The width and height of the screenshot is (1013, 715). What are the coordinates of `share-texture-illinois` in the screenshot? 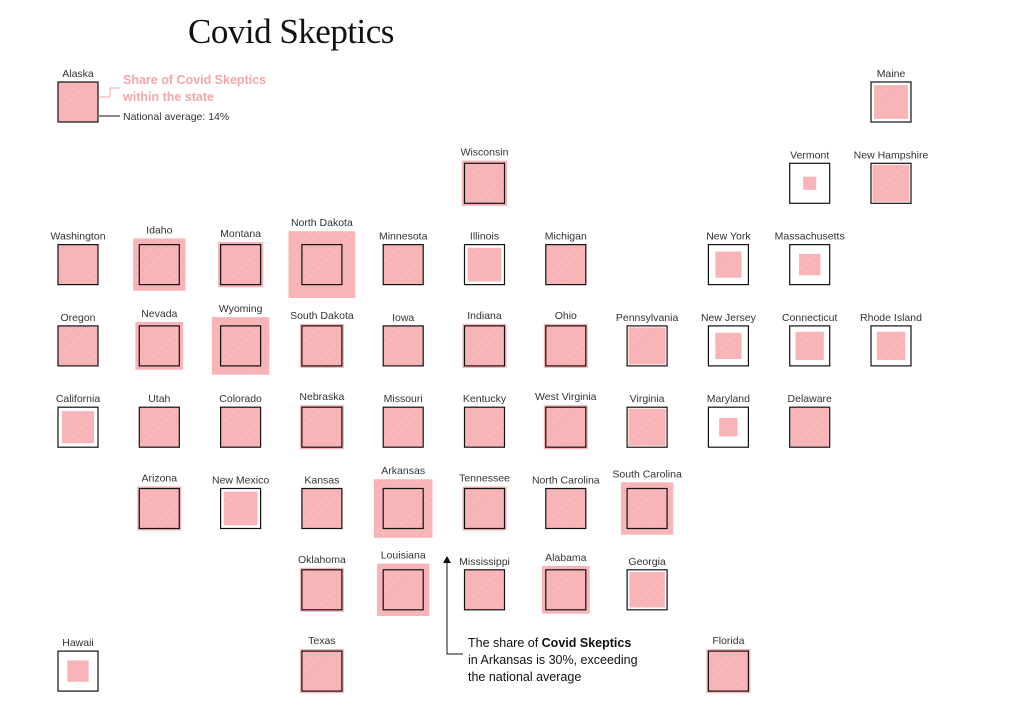 It's located at (484, 264).